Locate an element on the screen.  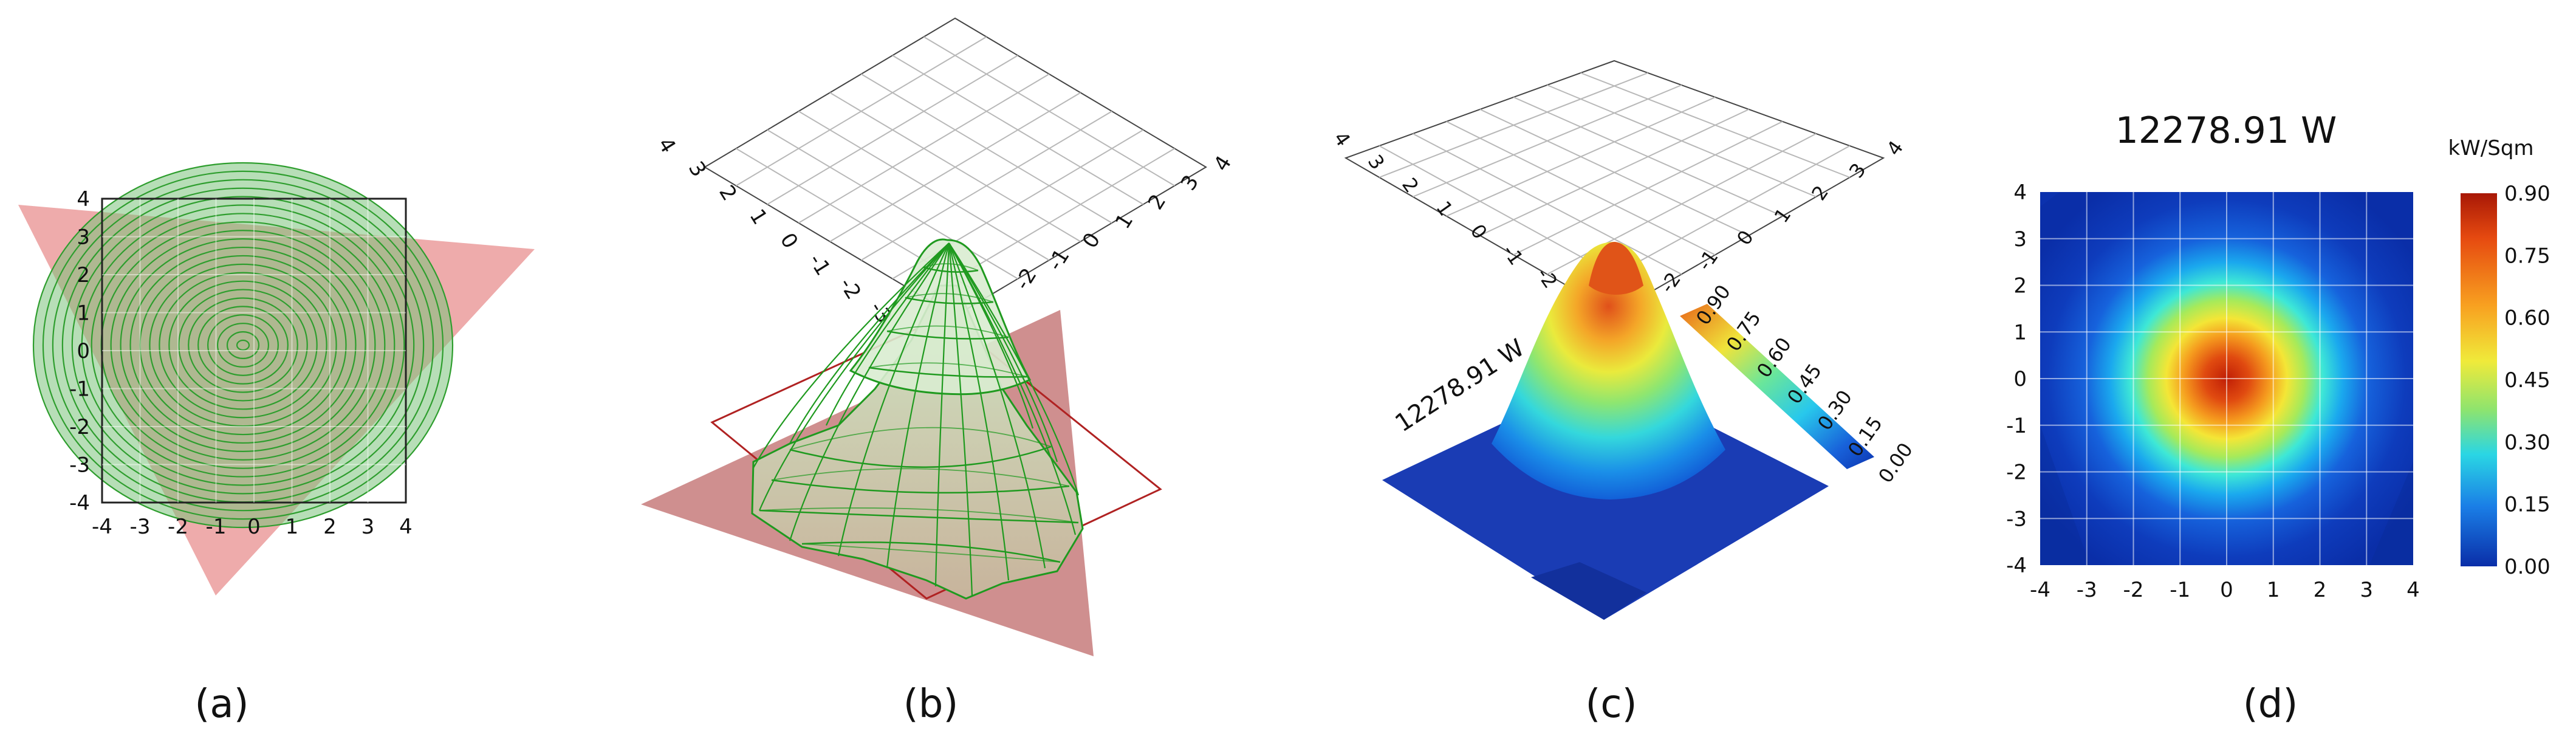
y-tick-label-a: 1 is located at coordinates (83, 313).